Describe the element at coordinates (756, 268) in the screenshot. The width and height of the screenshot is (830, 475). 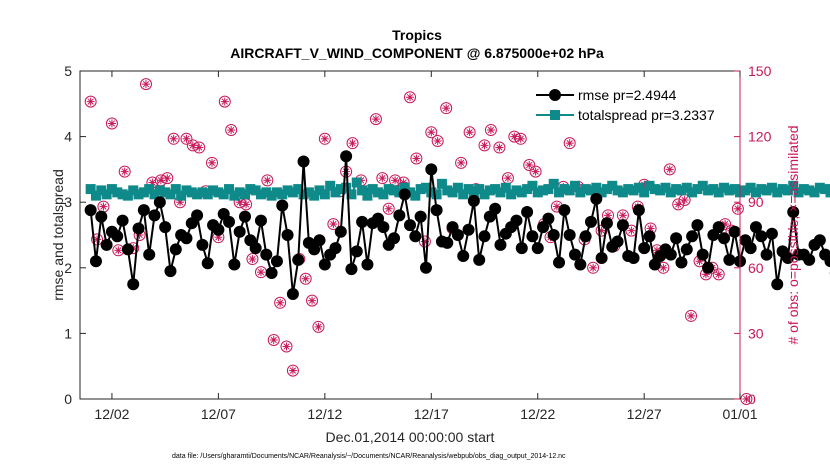
I see `y-right-tick-label: 60` at that location.